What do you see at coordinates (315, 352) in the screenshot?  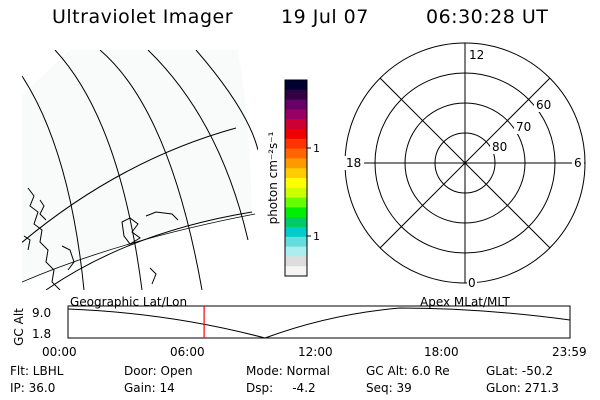 I see `timeline-x-tick: 12:00` at bounding box center [315, 352].